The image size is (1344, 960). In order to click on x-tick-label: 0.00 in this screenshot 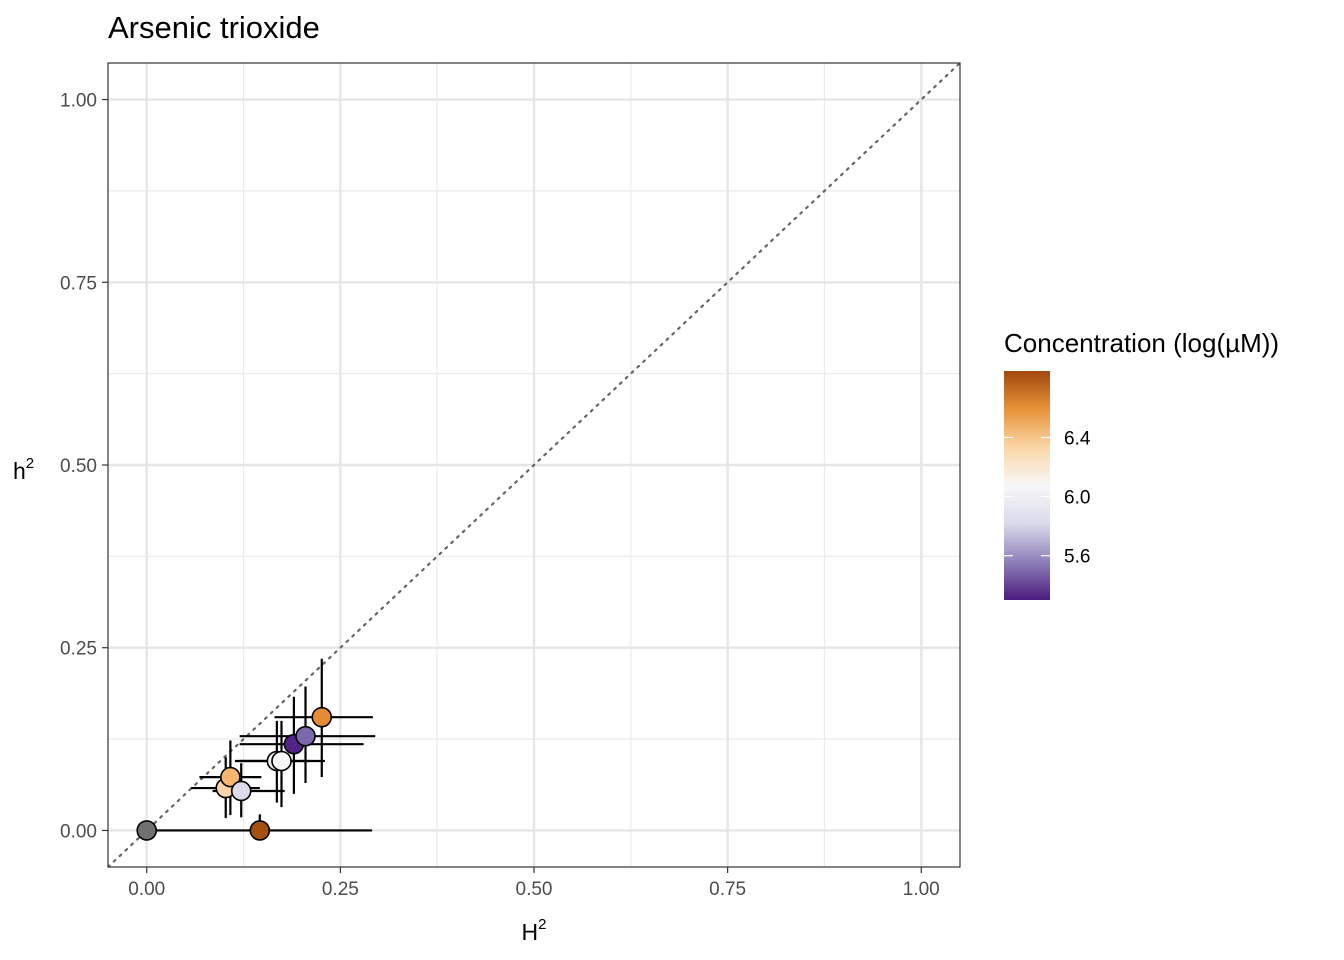, I will do `click(146, 889)`.